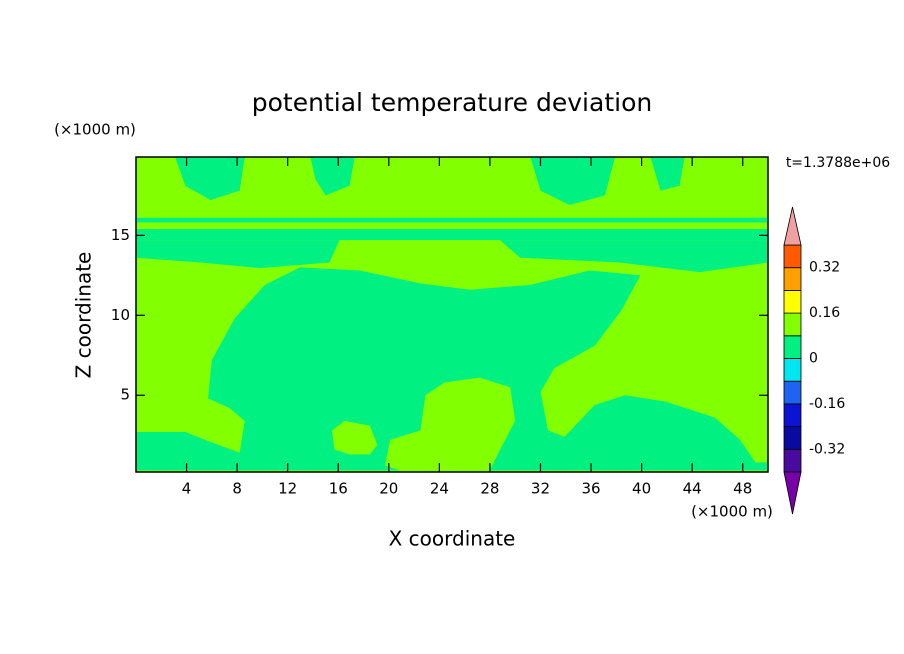 The image size is (904, 654). What do you see at coordinates (792, 493) in the screenshot?
I see `colorbar-extend-low` at bounding box center [792, 493].